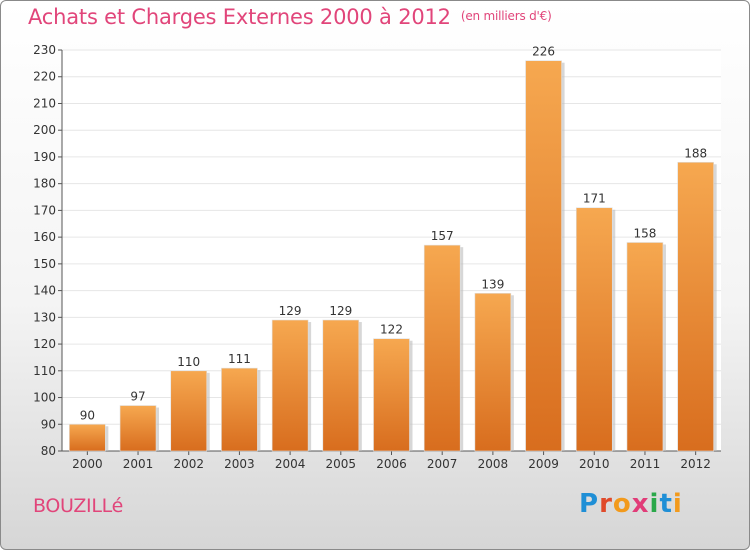 Image resolution: width=750 pixels, height=550 pixels. Describe the element at coordinates (594, 199) in the screenshot. I see `data-label: 171` at that location.